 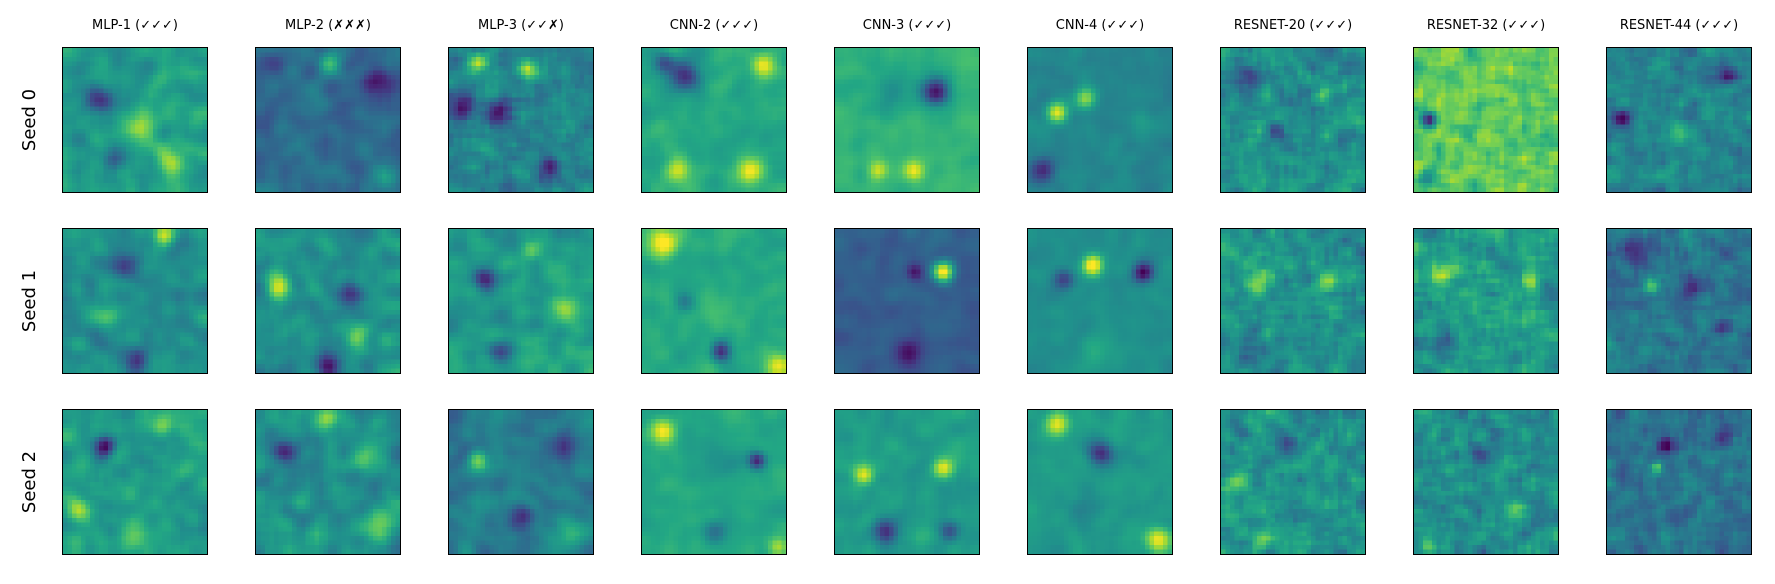 I want to click on column-title: RESNET-20 (✓✓✓), so click(x=1293, y=25).